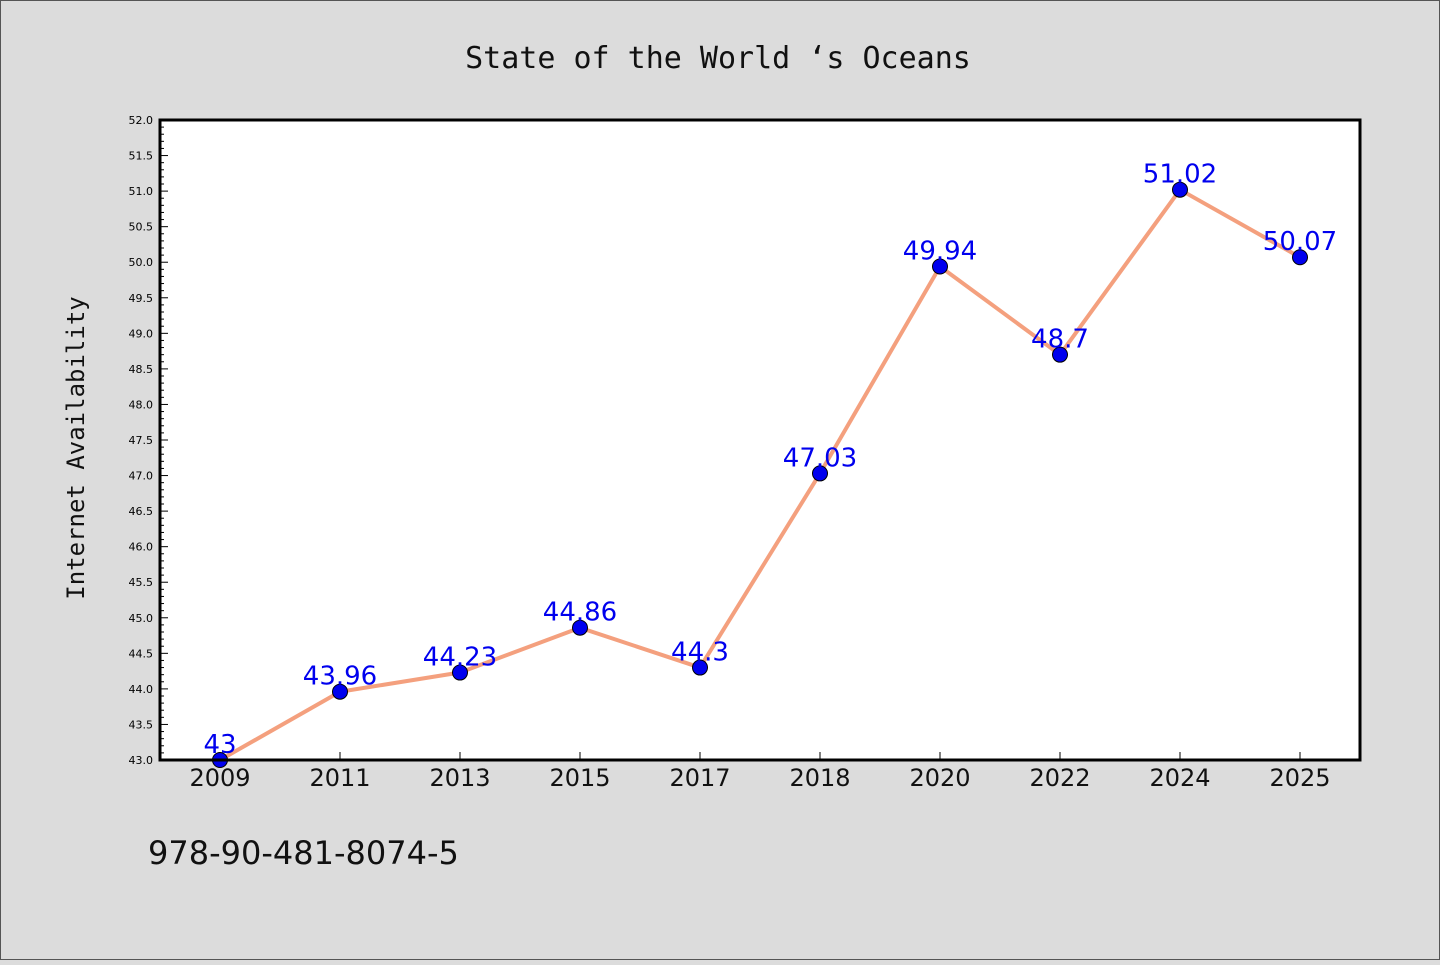 The image size is (1440, 965). What do you see at coordinates (219, 745) in the screenshot?
I see `data-label: 43` at bounding box center [219, 745].